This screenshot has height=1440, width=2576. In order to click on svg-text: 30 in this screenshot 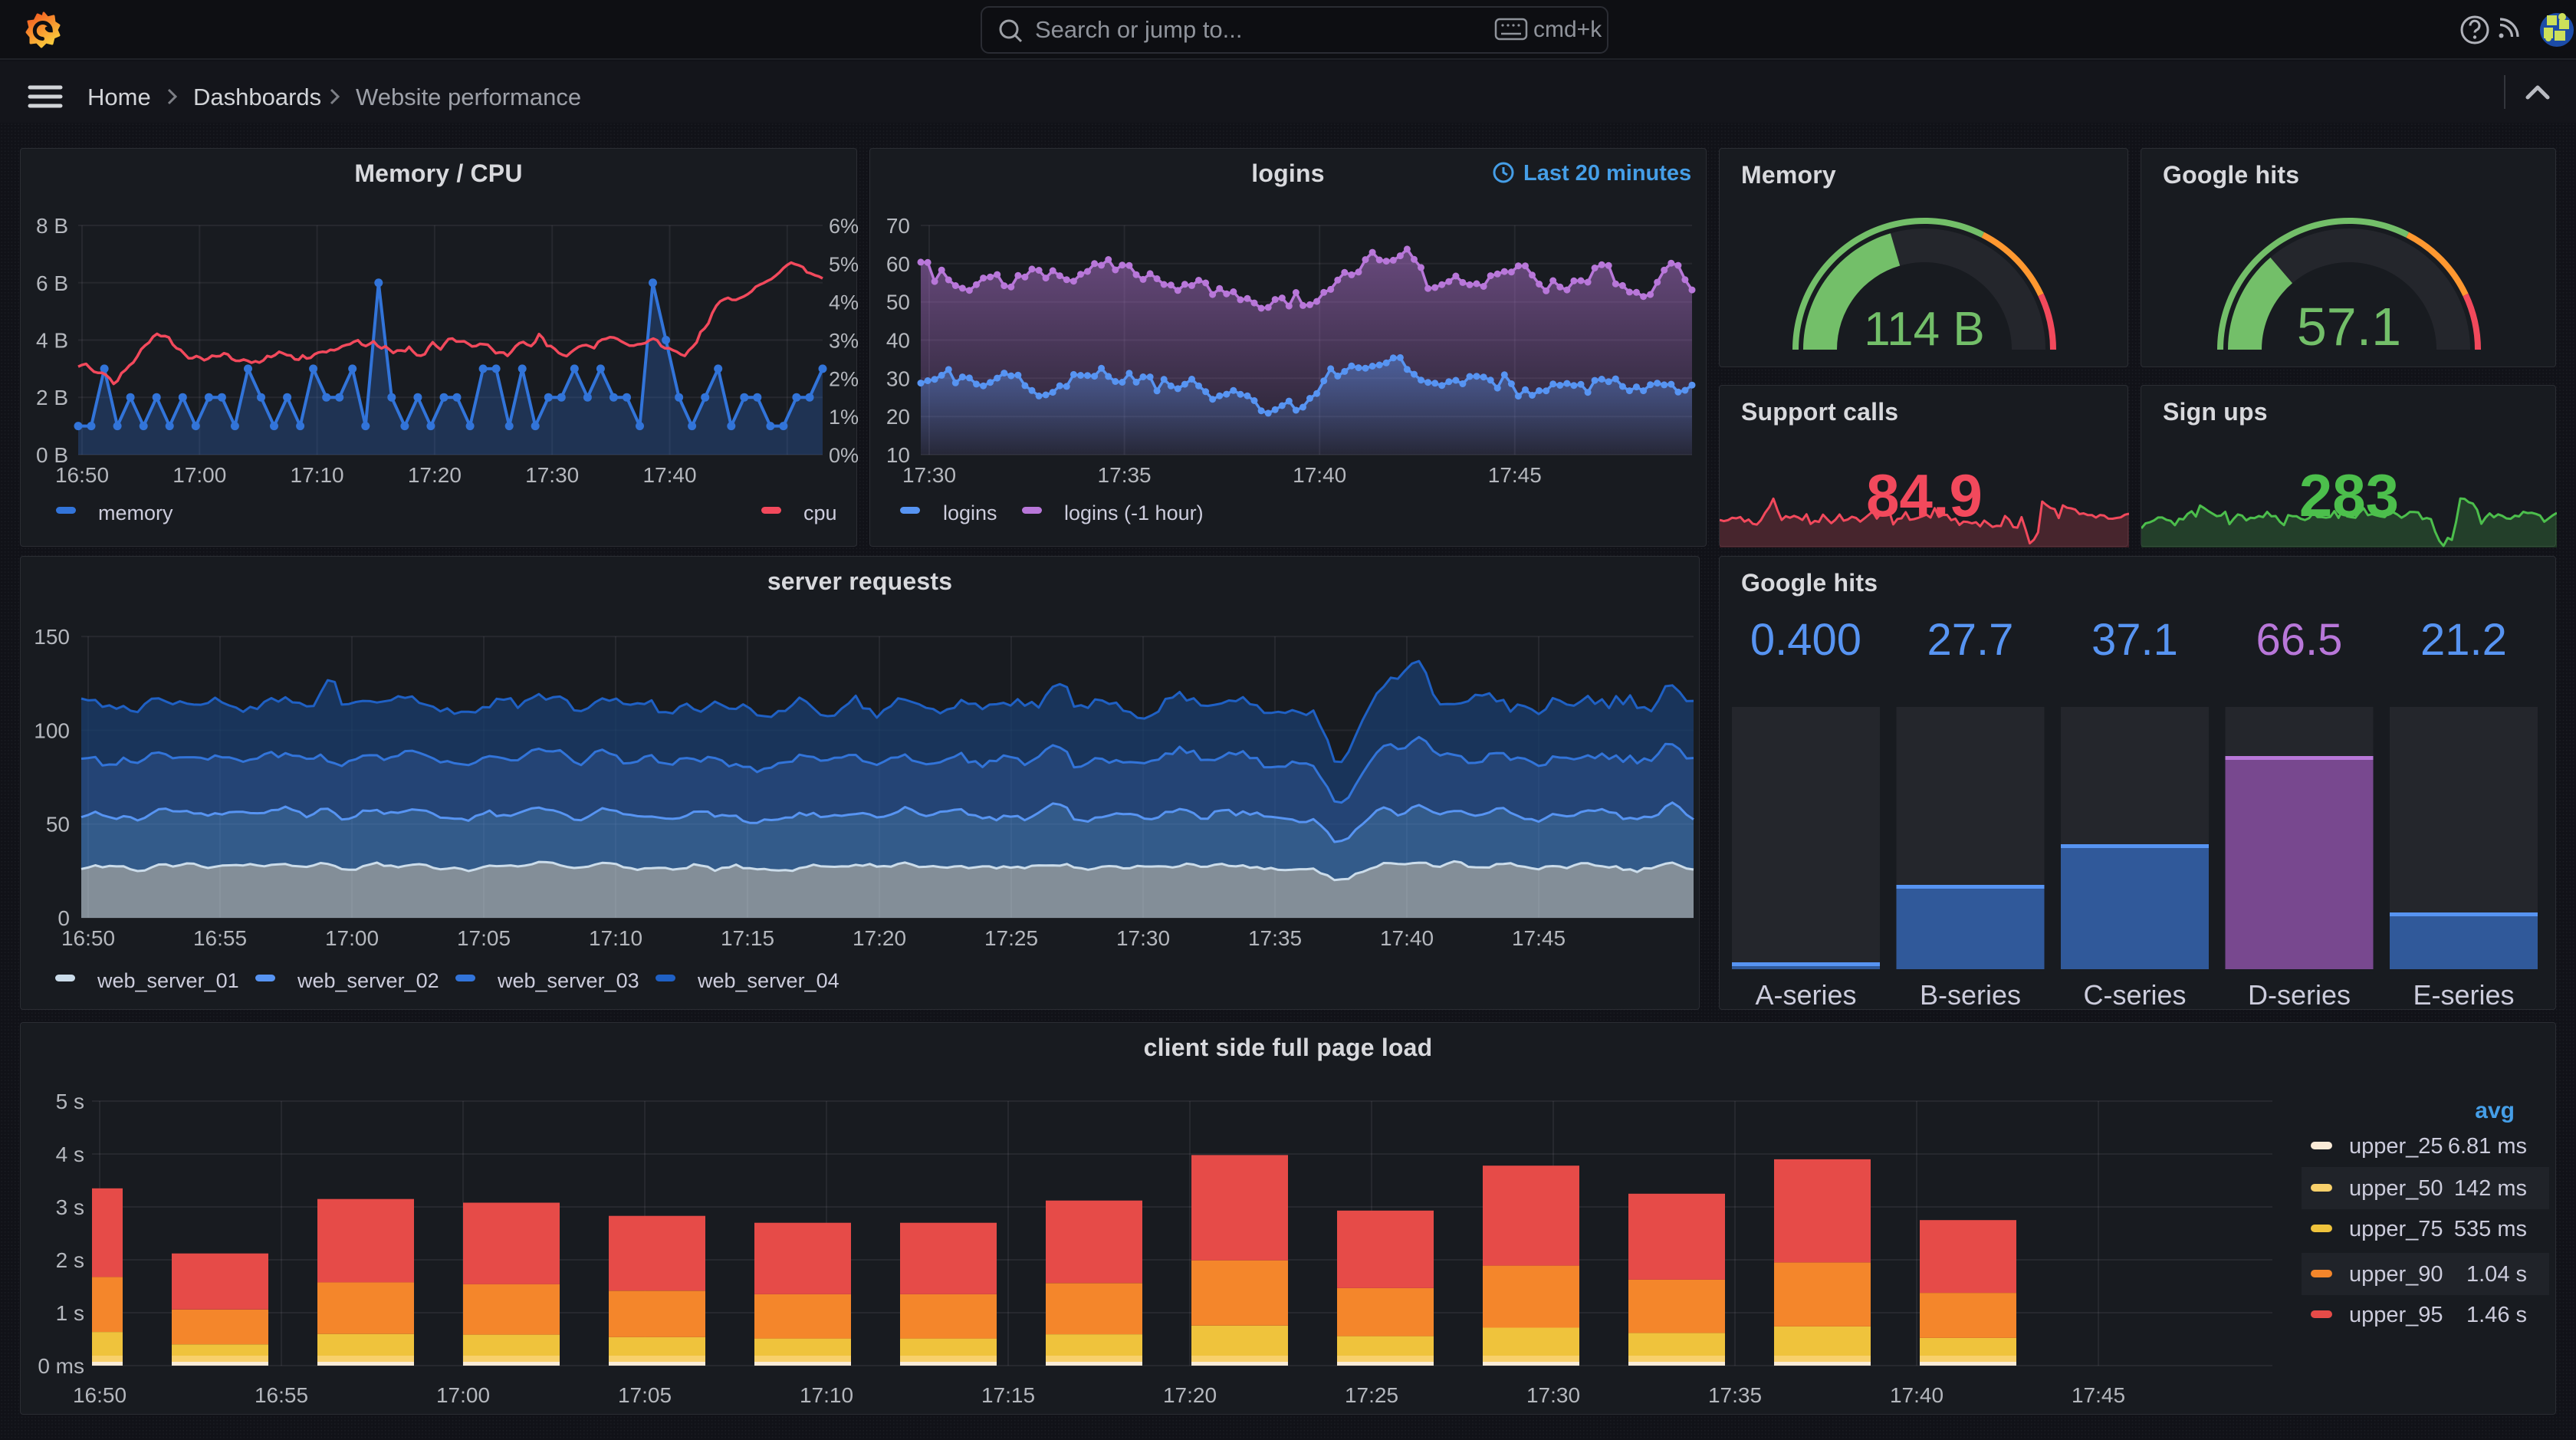, I will do `click(898, 378)`.